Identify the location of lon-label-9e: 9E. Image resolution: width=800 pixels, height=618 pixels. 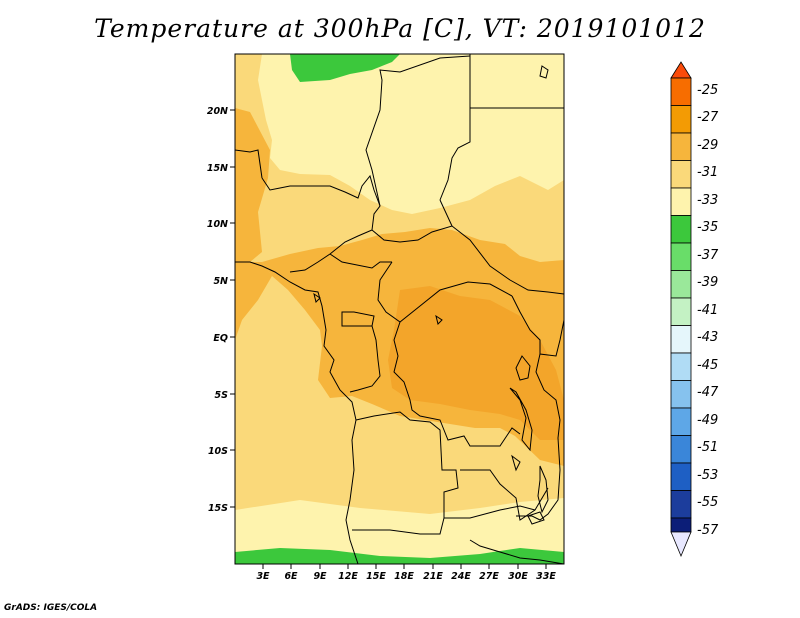
(320, 576).